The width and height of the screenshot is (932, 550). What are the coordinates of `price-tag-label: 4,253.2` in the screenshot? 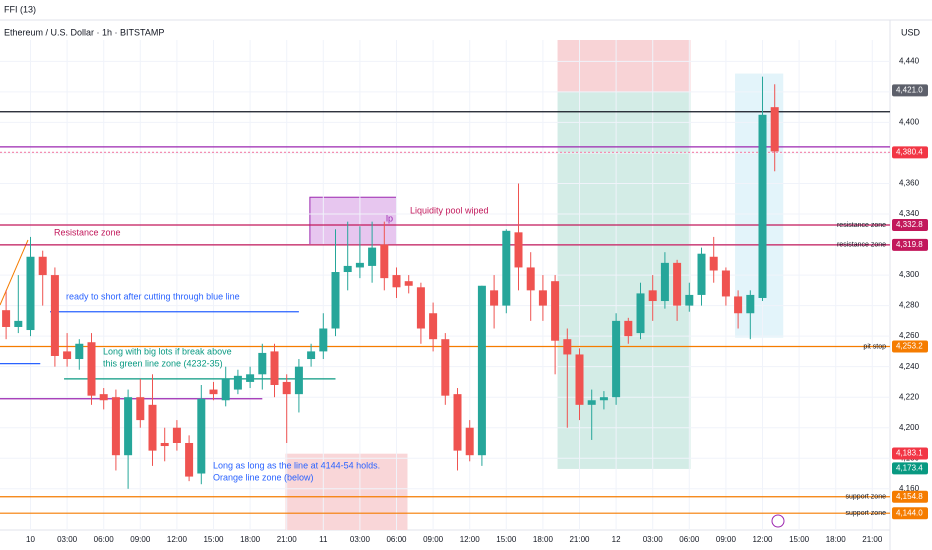 It's located at (909, 346).